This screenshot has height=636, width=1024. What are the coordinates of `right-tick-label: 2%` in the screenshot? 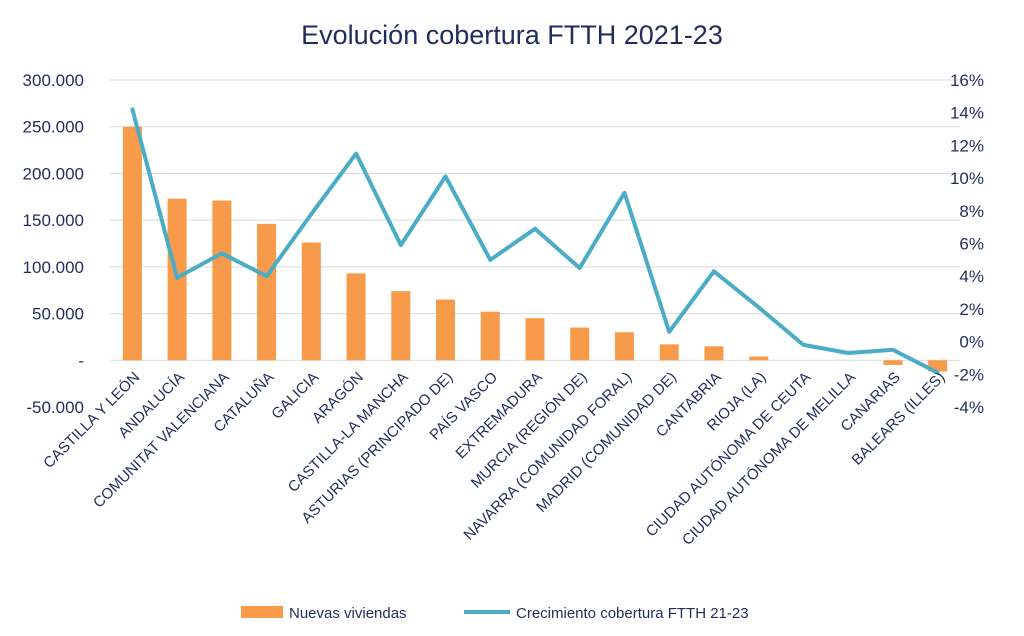 It's located at (971, 309).